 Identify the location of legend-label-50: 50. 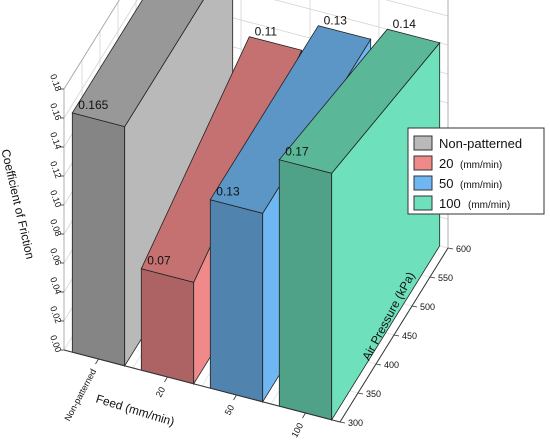
(446, 183).